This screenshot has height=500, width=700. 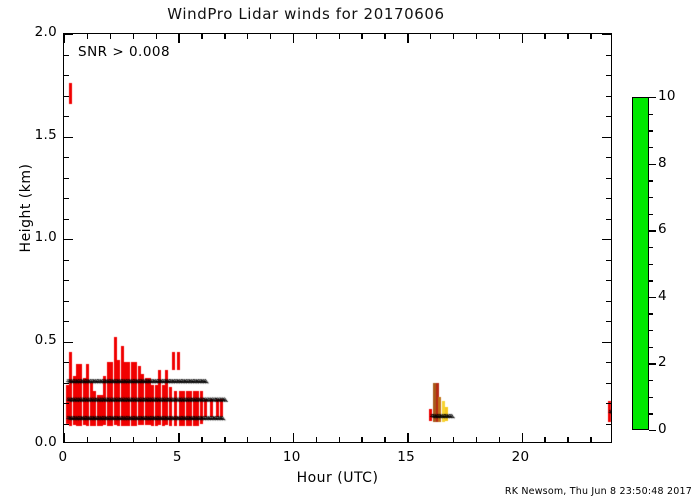 What do you see at coordinates (598, 491) in the screenshot?
I see `credit-text: RK Newsom, Thu Jun 8 23:50:48 2017` at bounding box center [598, 491].